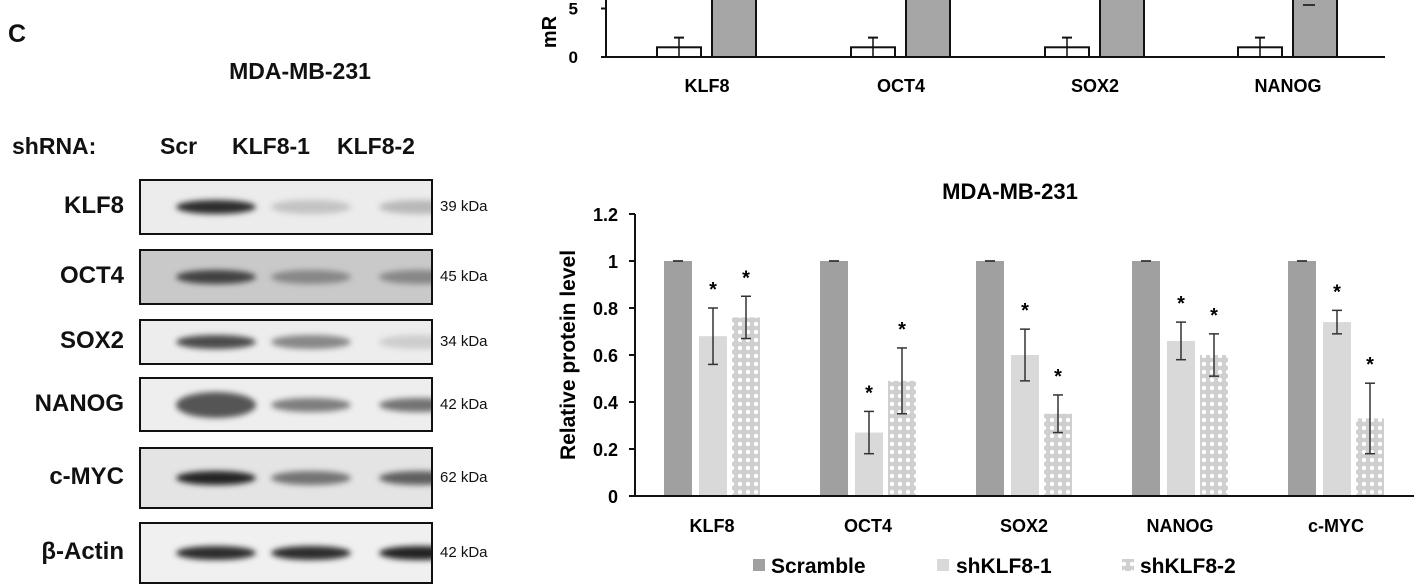 This screenshot has width=1414, height=585. I want to click on y-tick-label: 1.2, so click(605, 215).